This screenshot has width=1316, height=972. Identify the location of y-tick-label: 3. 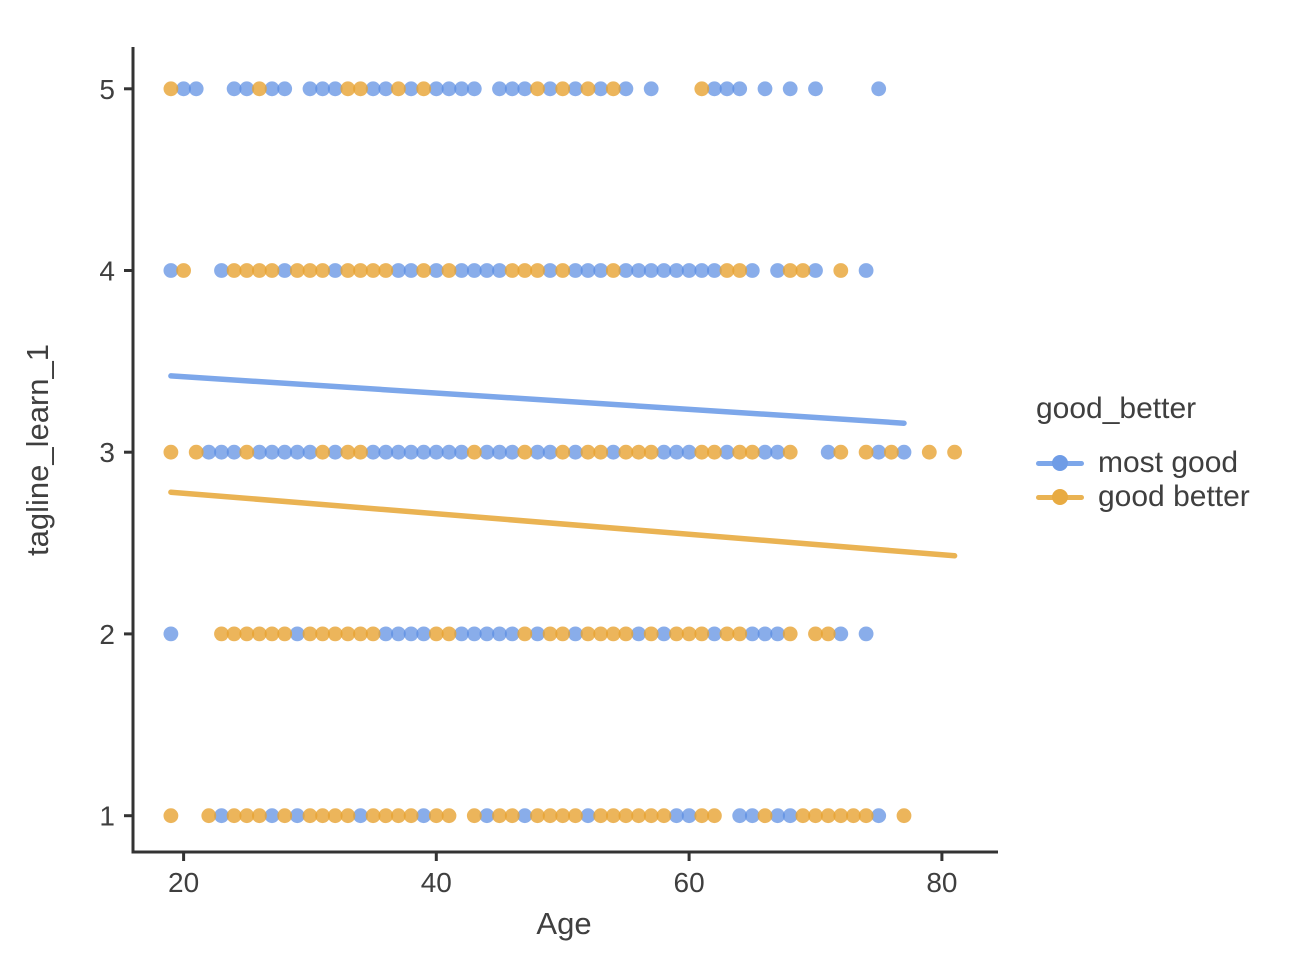
(107, 452).